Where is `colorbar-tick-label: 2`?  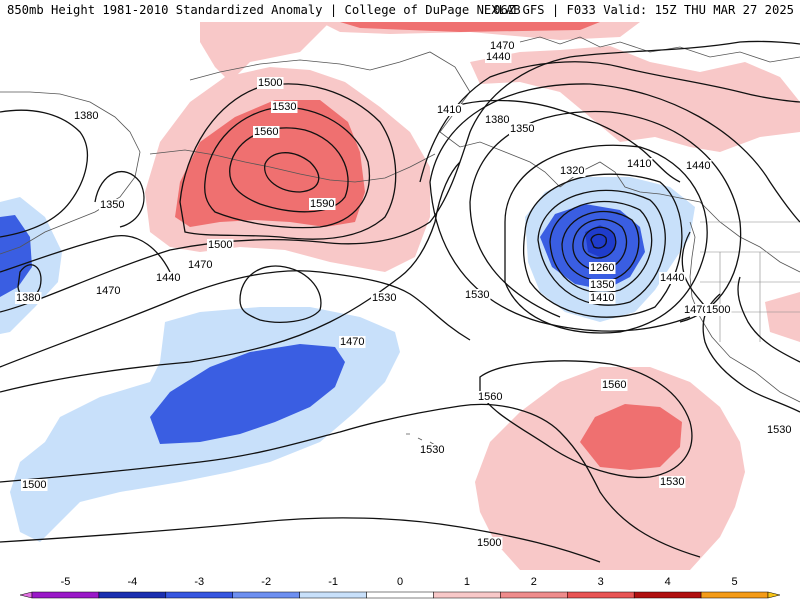
colorbar-tick-label: 2 is located at coordinates (534, 582).